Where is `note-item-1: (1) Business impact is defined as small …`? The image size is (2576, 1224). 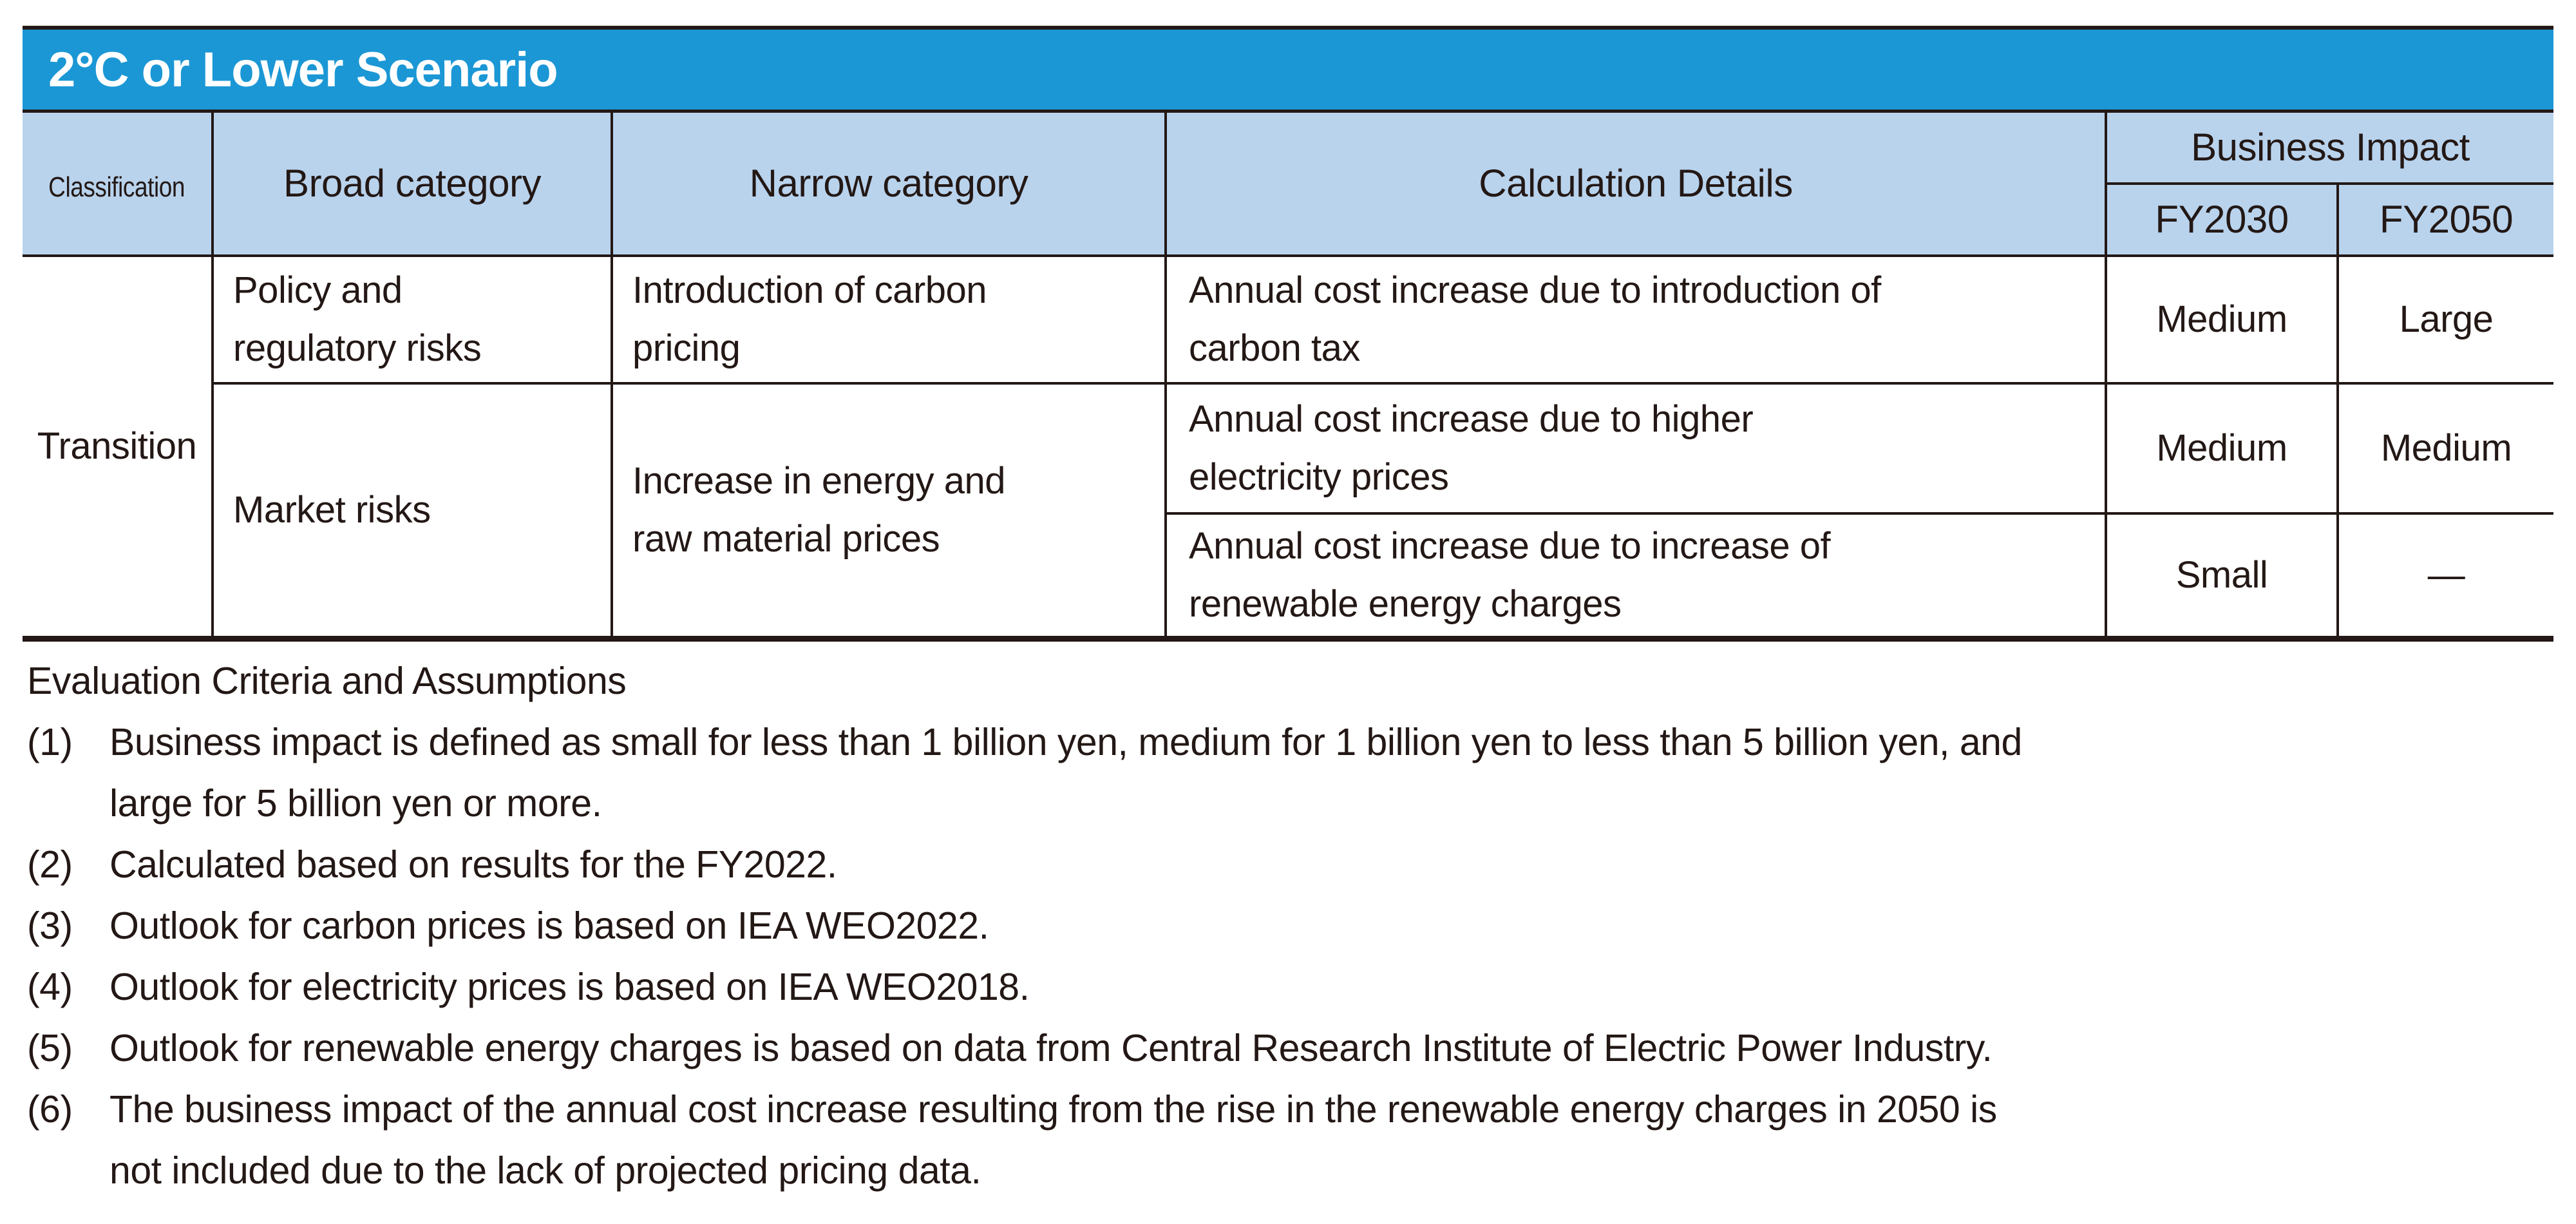 note-item-1: (1) Business impact is defined as small … is located at coordinates (1299, 773).